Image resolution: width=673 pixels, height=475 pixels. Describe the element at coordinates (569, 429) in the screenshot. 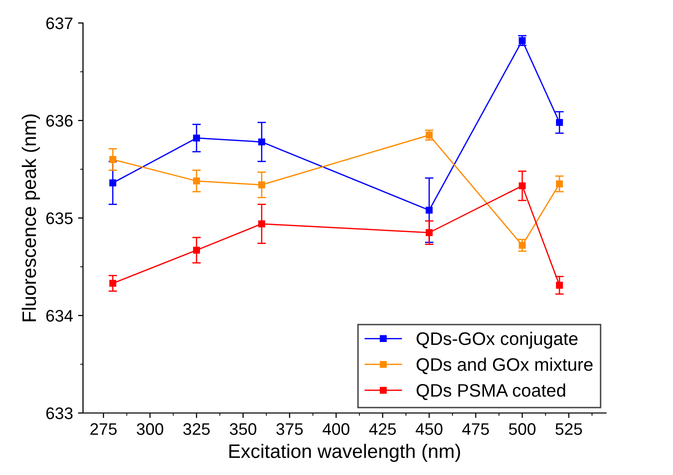

I see `x-tick-label: 525` at that location.